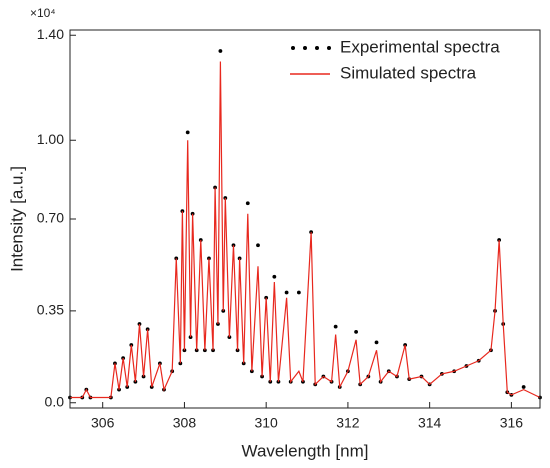 The image size is (550, 468). Describe the element at coordinates (430, 423) in the screenshot. I see `x-tick-label: 314` at that location.